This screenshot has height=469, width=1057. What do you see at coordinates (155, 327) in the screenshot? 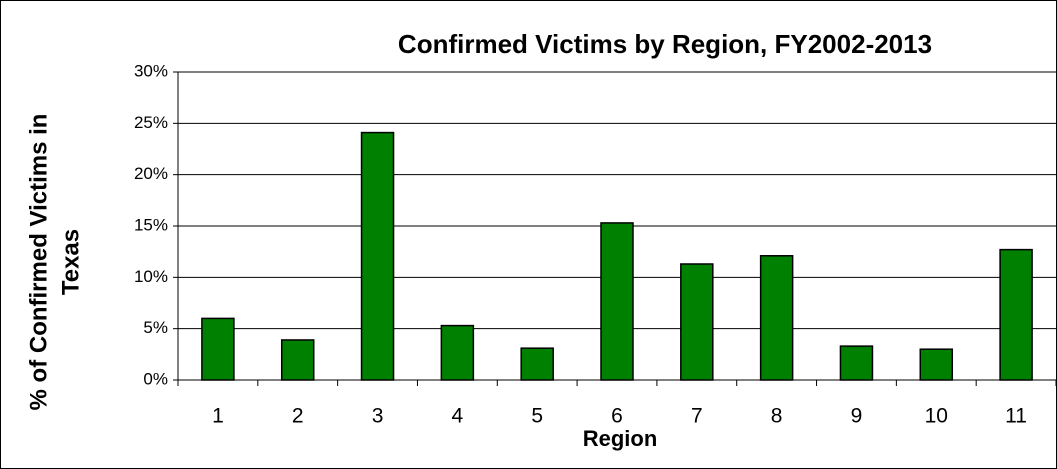
I see `y-tick-label: 5%` at bounding box center [155, 327].